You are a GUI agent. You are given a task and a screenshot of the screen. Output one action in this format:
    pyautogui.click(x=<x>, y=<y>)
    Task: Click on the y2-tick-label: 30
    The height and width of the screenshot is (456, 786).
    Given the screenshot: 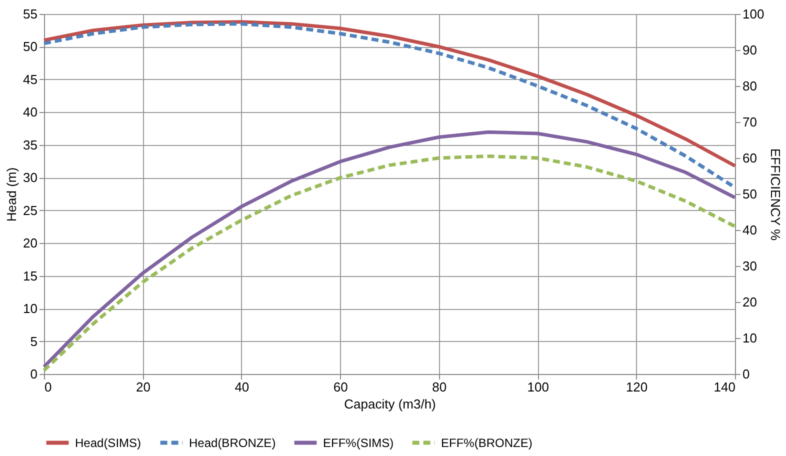 What is the action you would take?
    pyautogui.click(x=749, y=266)
    